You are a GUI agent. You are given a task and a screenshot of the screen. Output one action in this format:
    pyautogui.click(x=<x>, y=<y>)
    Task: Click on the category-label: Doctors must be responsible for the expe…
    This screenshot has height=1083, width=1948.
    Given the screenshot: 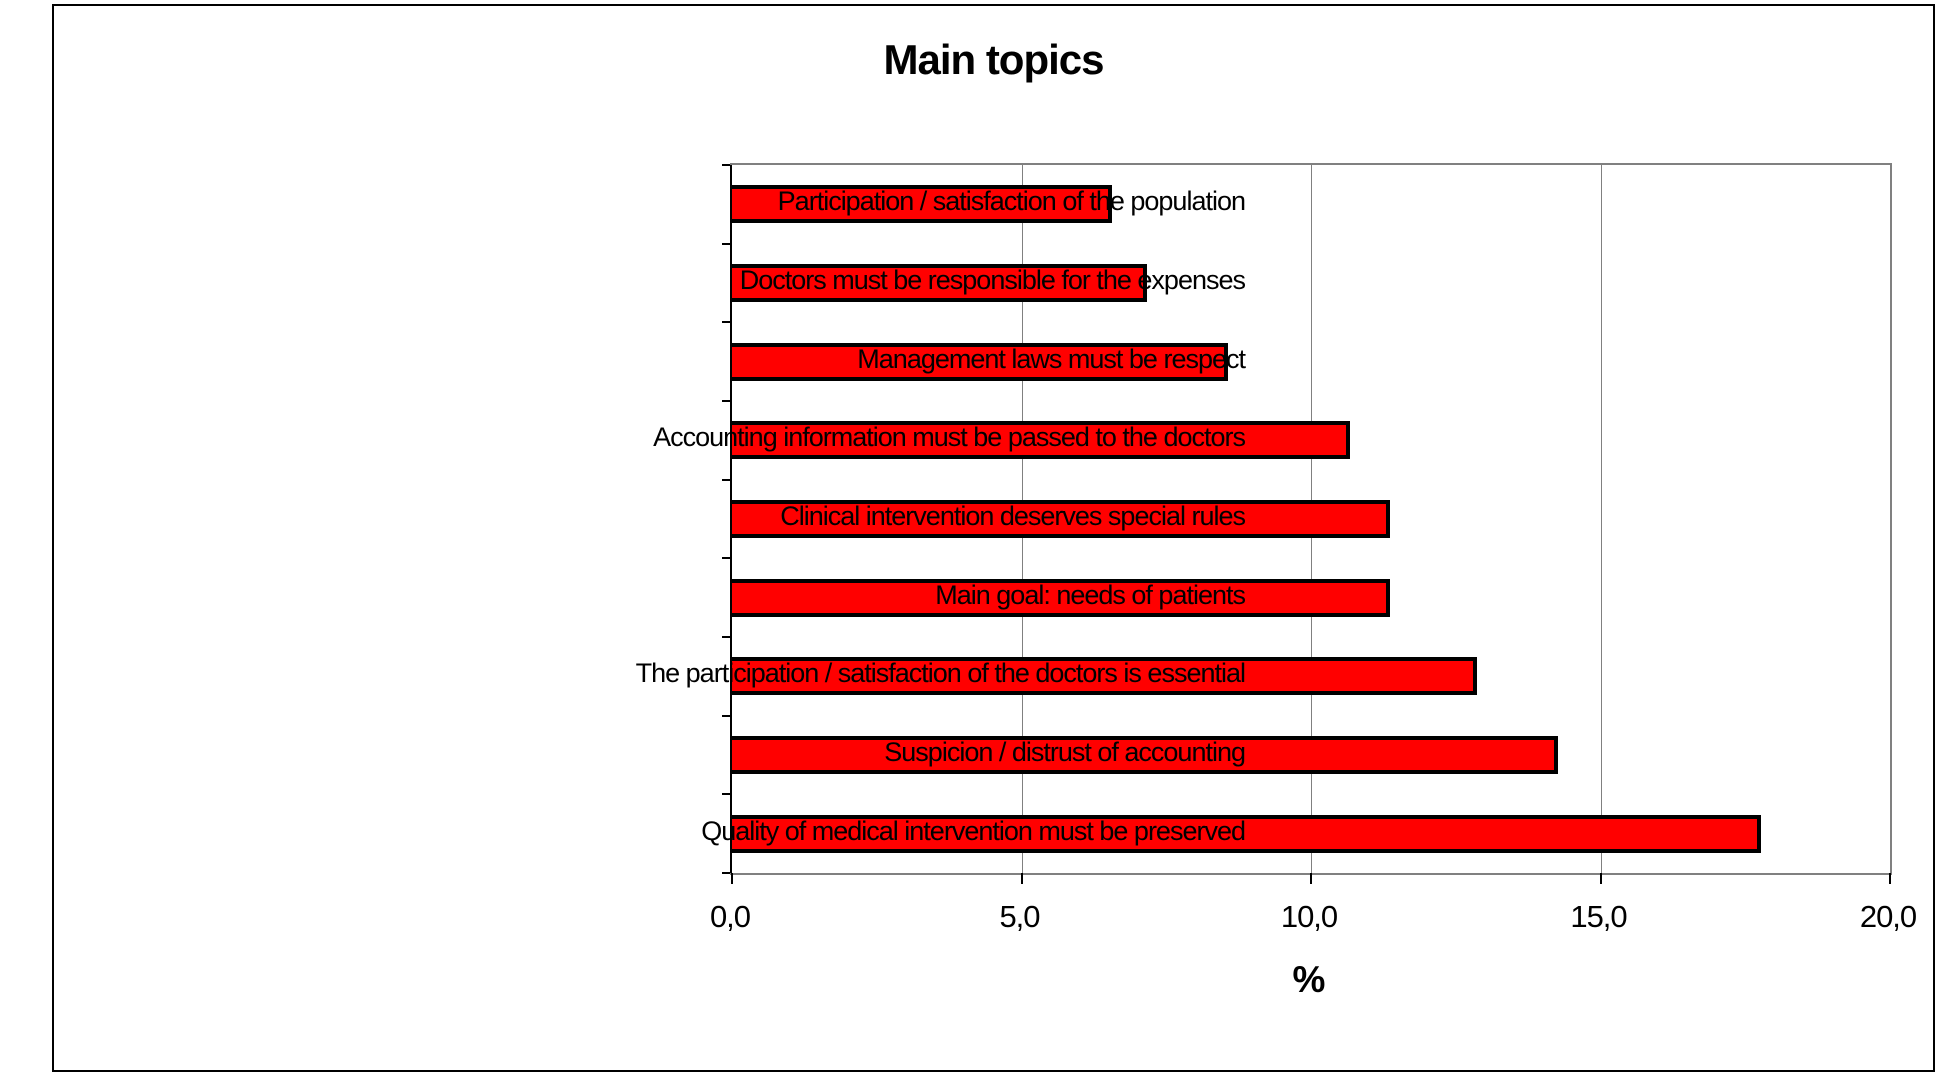 What is the action you would take?
    pyautogui.click(x=992, y=280)
    